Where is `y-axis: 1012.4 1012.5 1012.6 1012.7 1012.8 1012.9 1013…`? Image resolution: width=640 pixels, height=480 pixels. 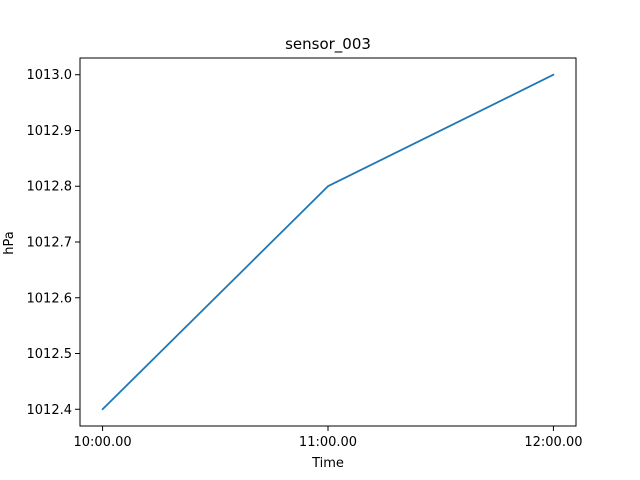
y-axis: 1012.4 1012.5 1012.6 1012.7 1012.8 1012.9 1013… is located at coordinates (53, 243).